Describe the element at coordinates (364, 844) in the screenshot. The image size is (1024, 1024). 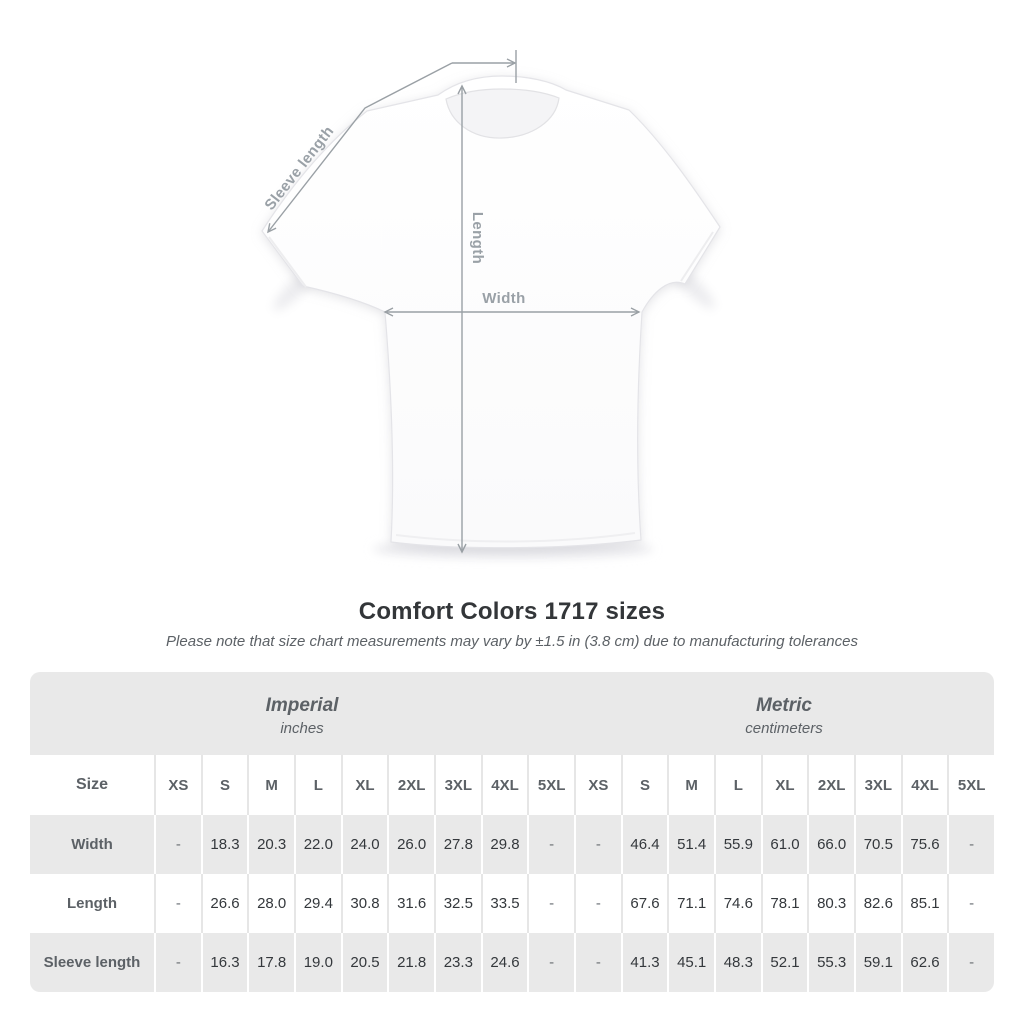
I see `table-cell: 24.0` at that location.